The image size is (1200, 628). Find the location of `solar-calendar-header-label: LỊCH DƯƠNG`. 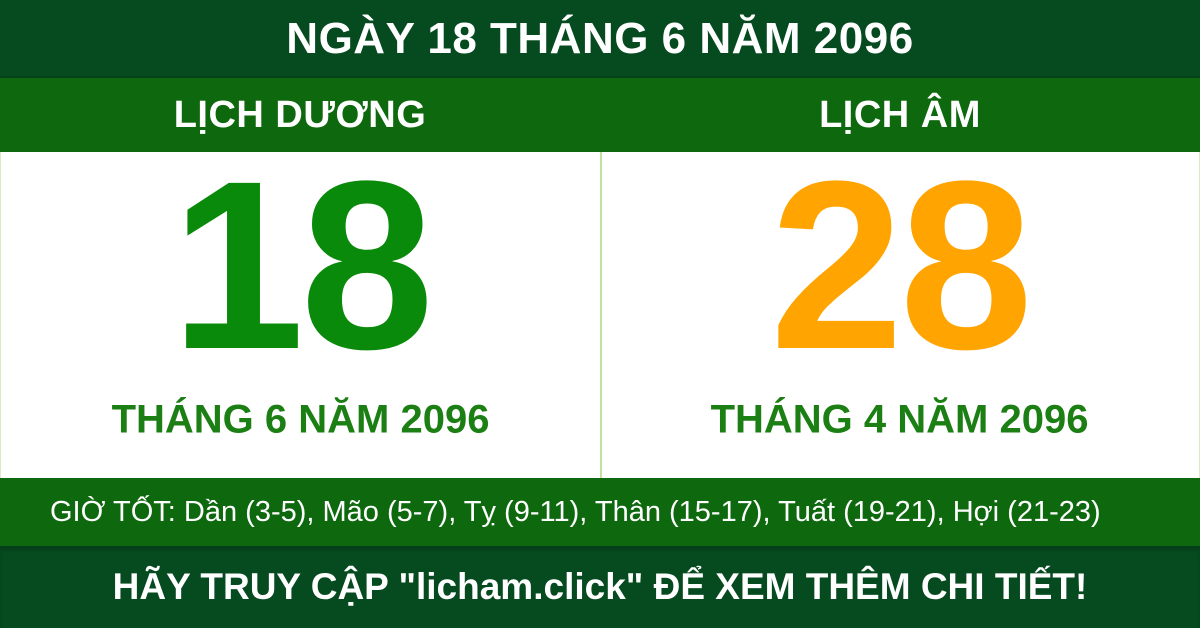

solar-calendar-header-label: LỊCH DƯƠNG is located at coordinates (300, 114).